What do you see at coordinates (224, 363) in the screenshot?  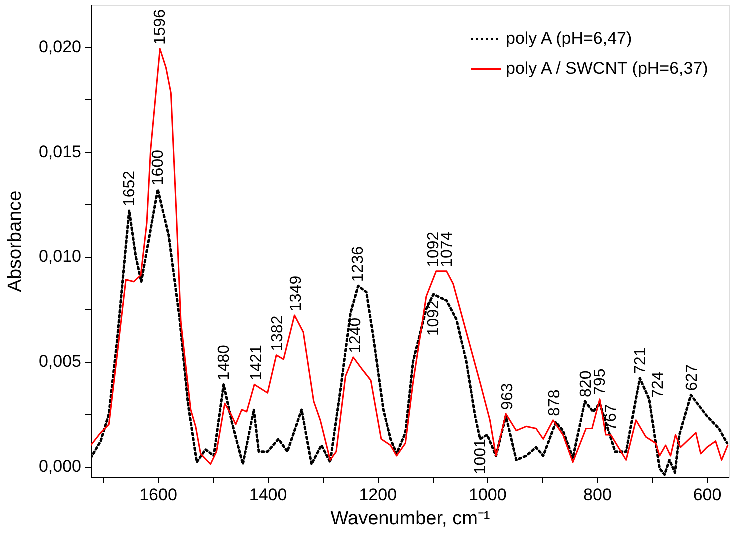 I see `annotation: 1480` at bounding box center [224, 363].